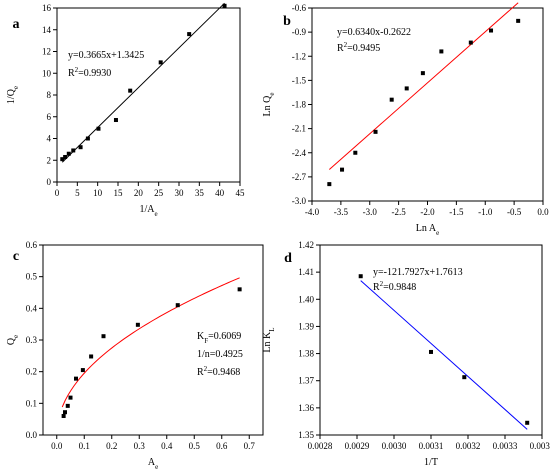  Describe the element at coordinates (241, 193) in the screenshot. I see `x-tick-label: 45` at that location.